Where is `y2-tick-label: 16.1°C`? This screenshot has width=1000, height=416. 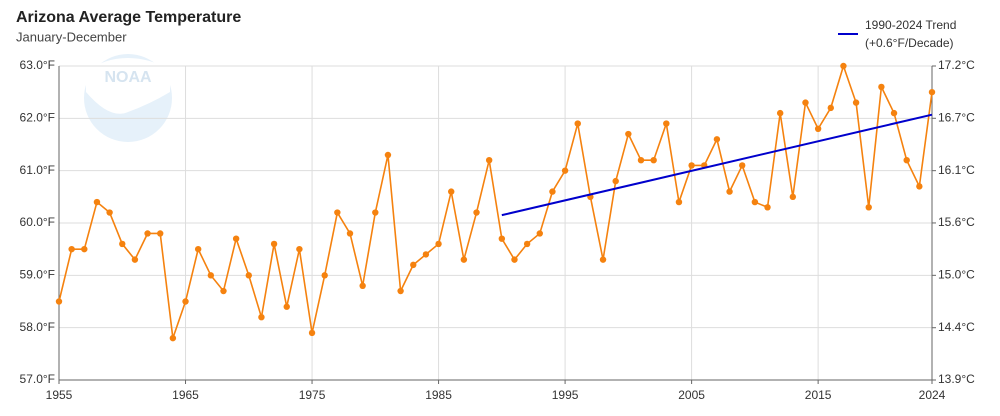 y2-tick-label: 16.1°C is located at coordinates (956, 170).